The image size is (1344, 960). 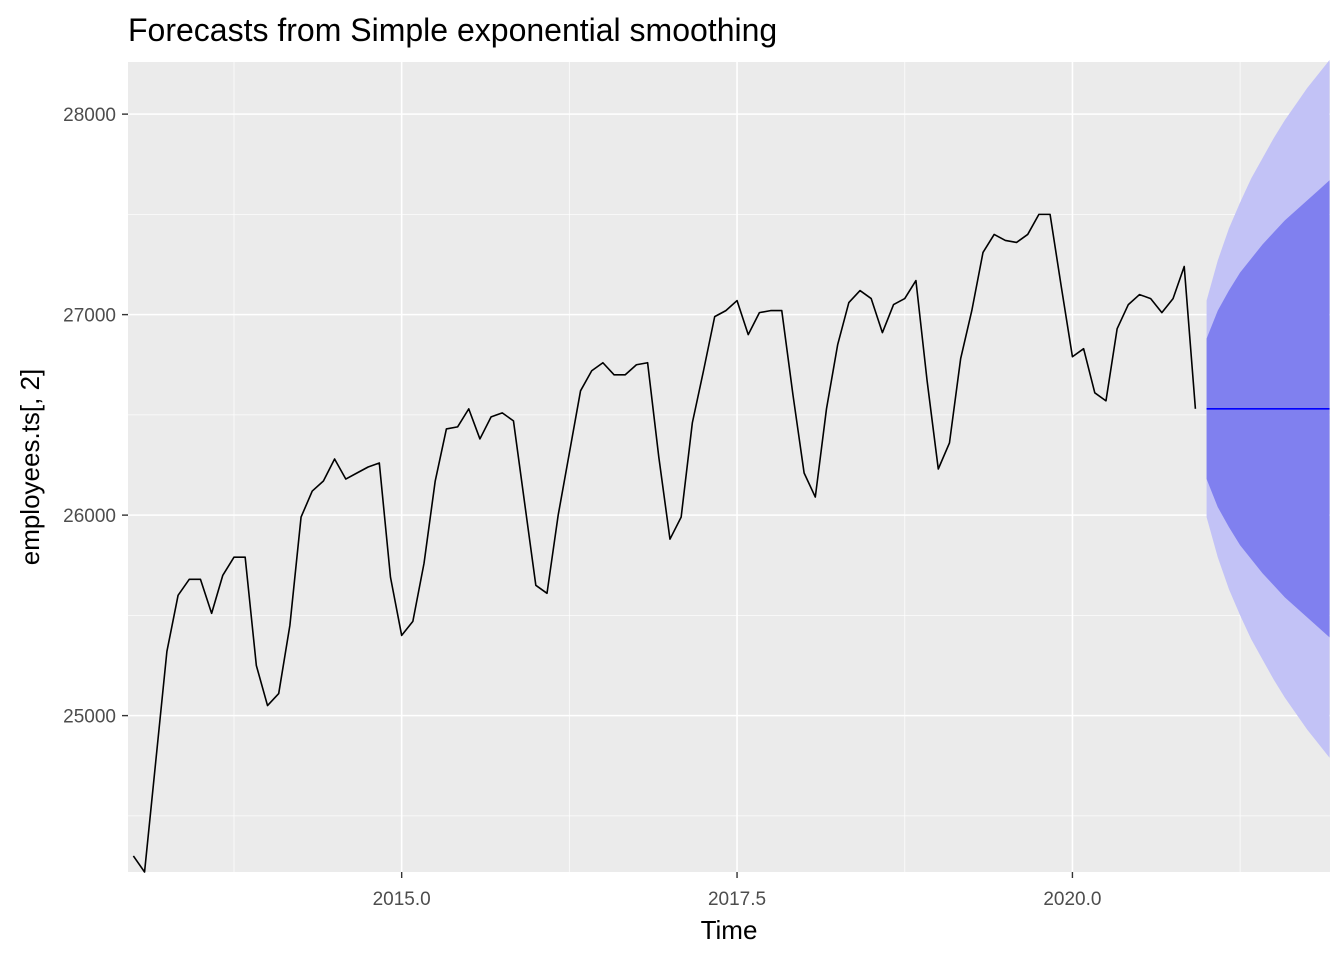 What do you see at coordinates (729, 930) in the screenshot?
I see `x-axis-title: Time` at bounding box center [729, 930].